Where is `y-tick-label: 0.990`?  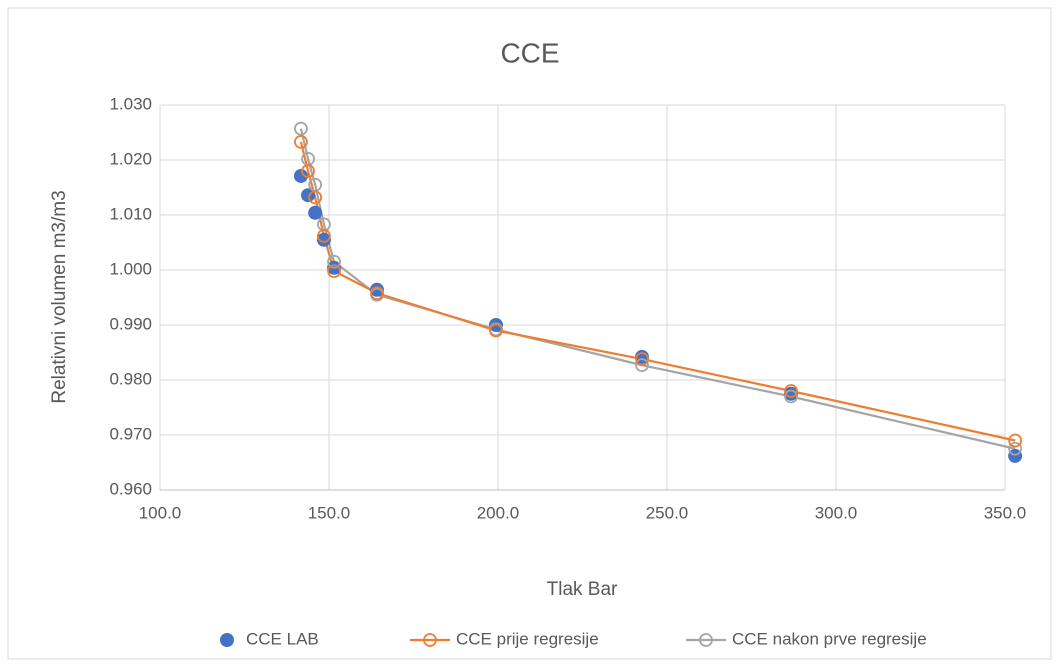 y-tick-label: 0.990 is located at coordinates (130, 323).